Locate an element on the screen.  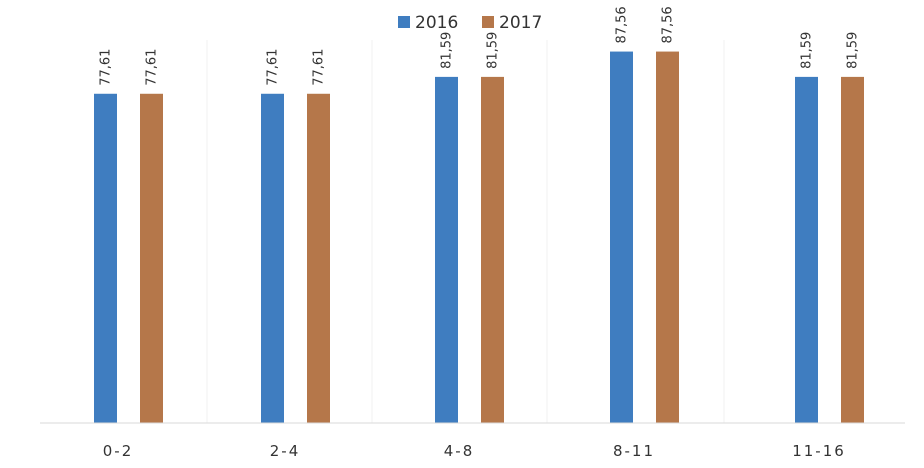
legend-swatch-2016 is located at coordinates (404, 22).